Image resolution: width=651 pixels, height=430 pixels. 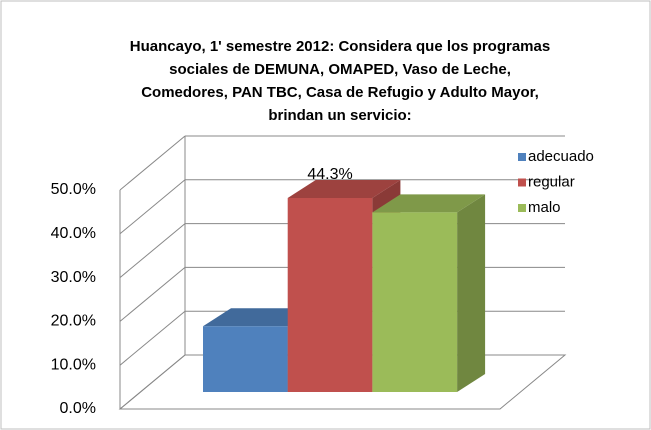 What do you see at coordinates (73, 277) in the screenshot?
I see `y-tick-label: 30.0%` at bounding box center [73, 277].